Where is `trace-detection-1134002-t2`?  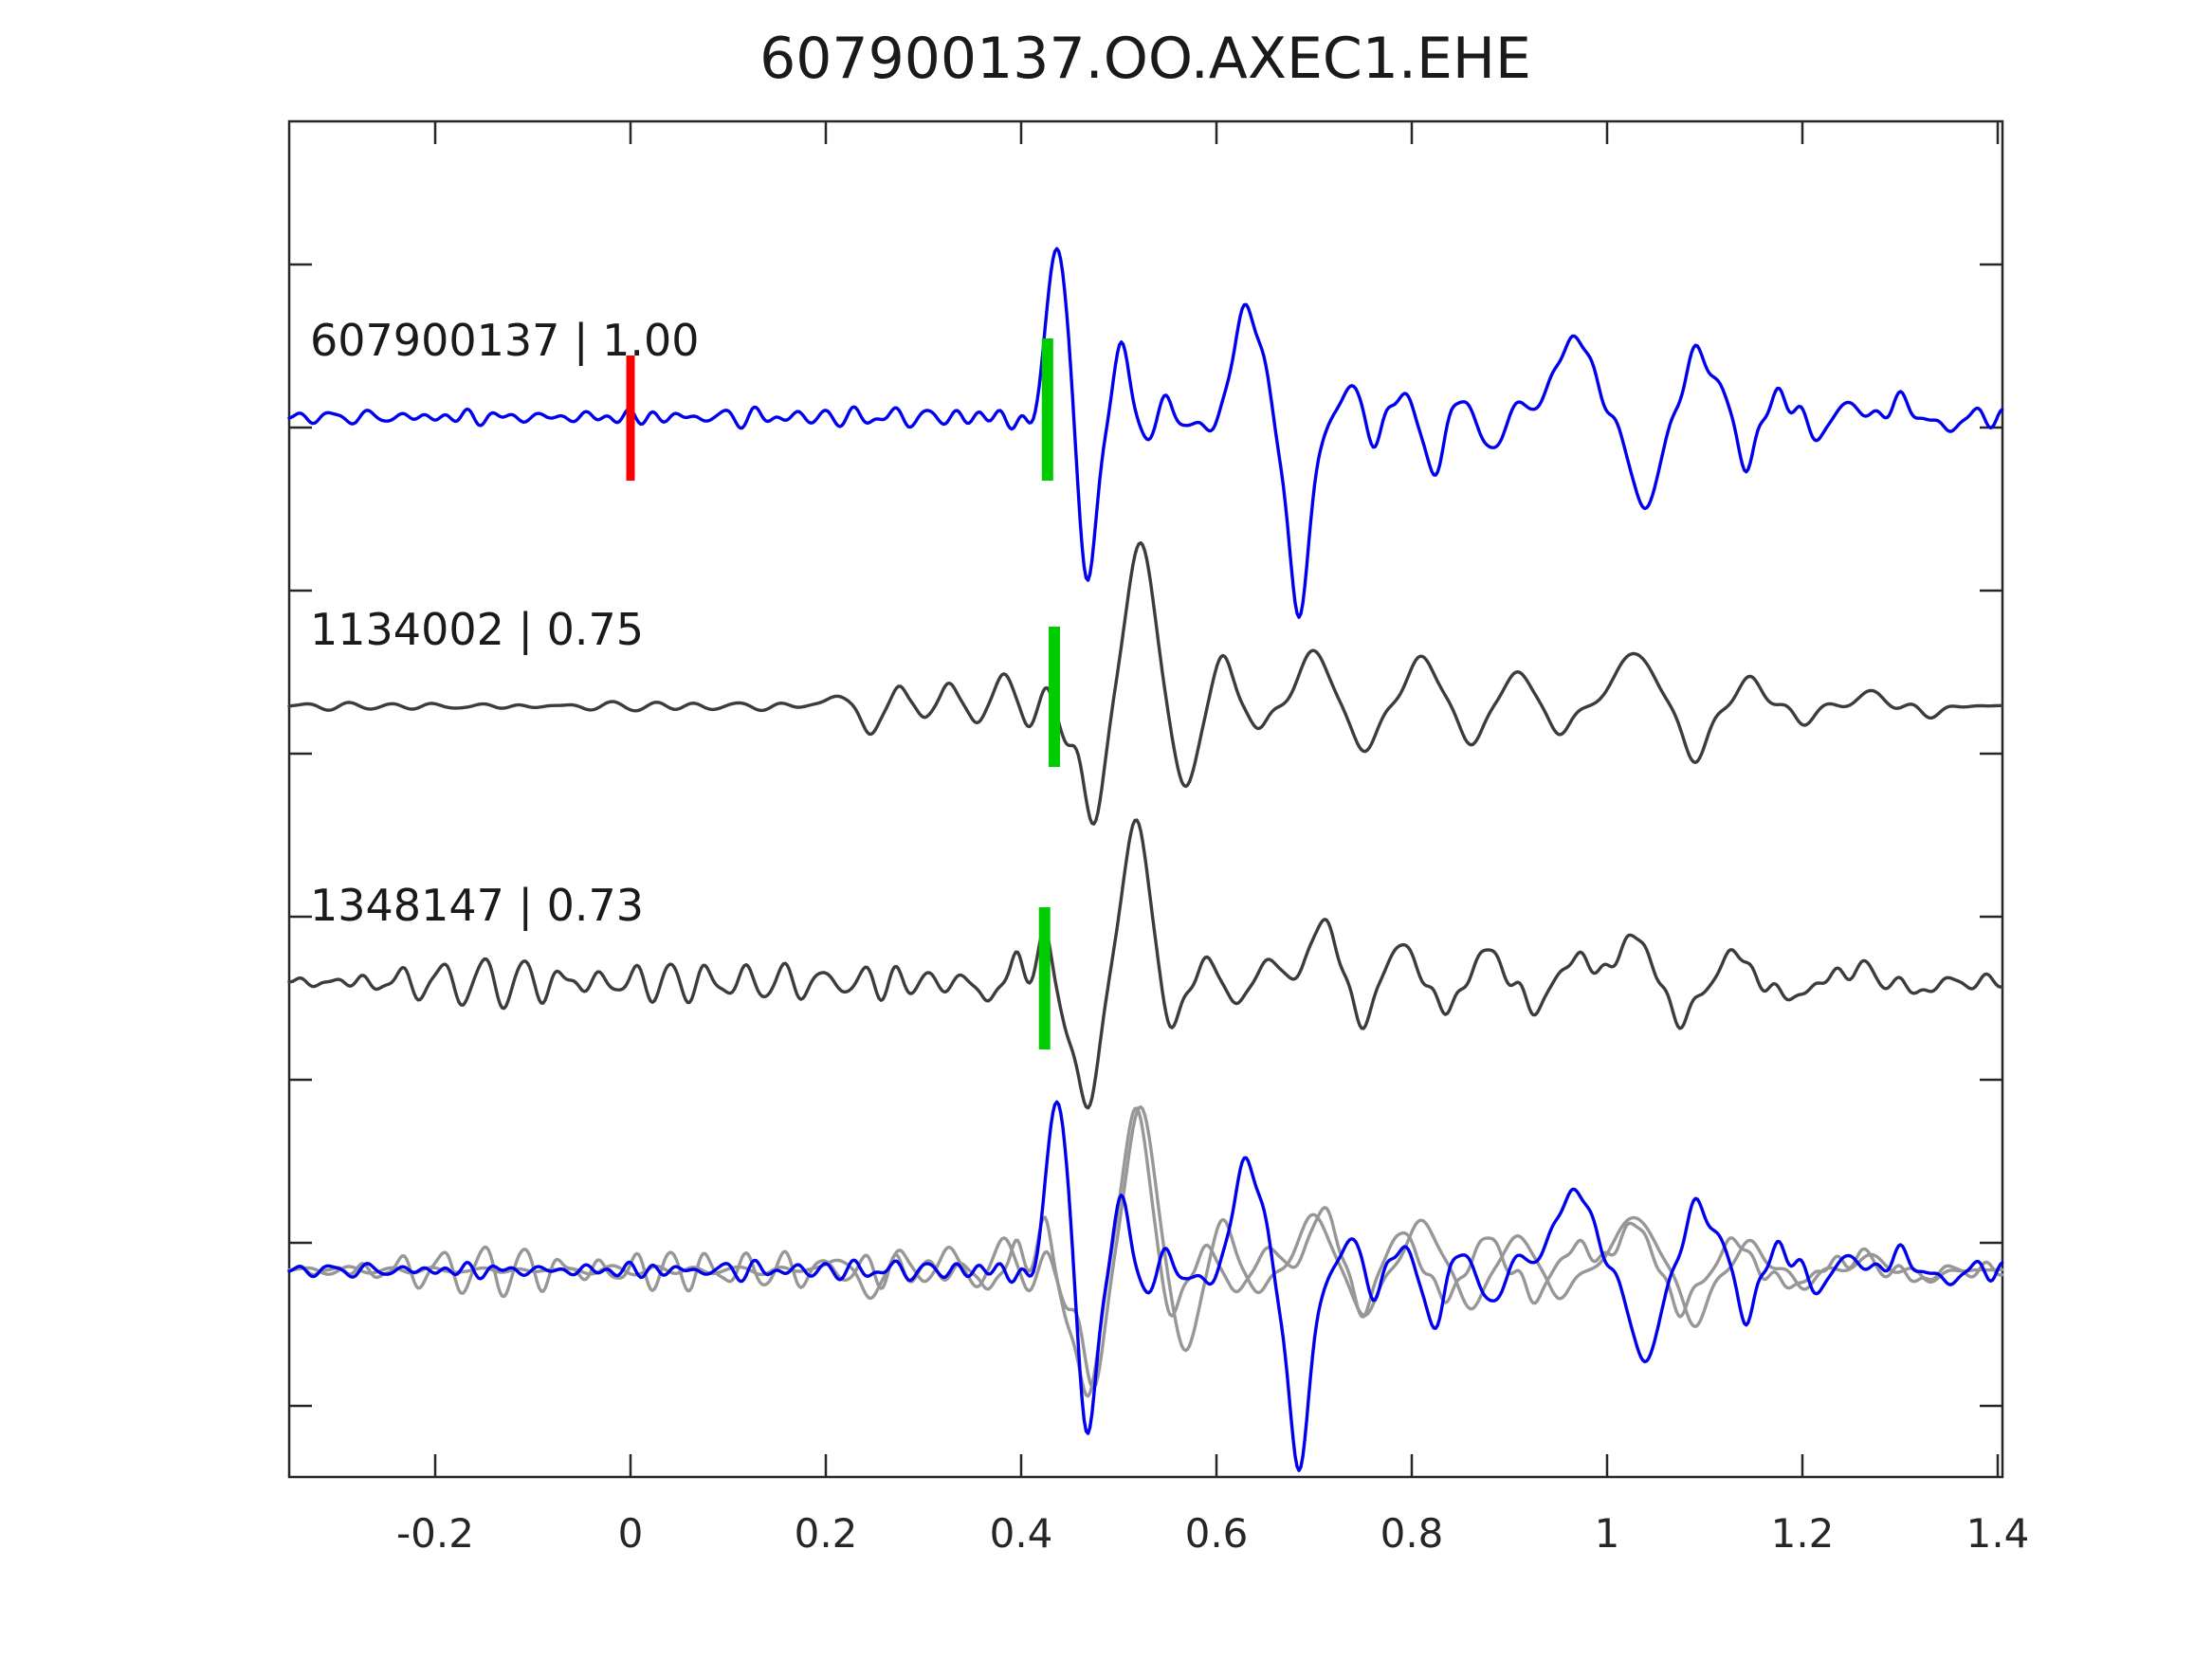
trace-detection-1134002-t2 is located at coordinates (1145, 683).